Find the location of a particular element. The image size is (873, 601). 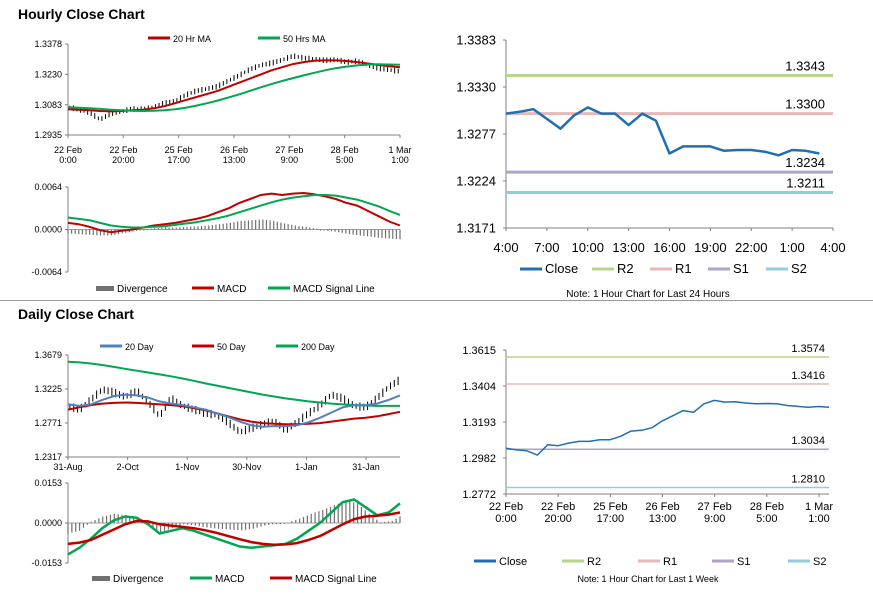

section-divider is located at coordinates (436, 300).